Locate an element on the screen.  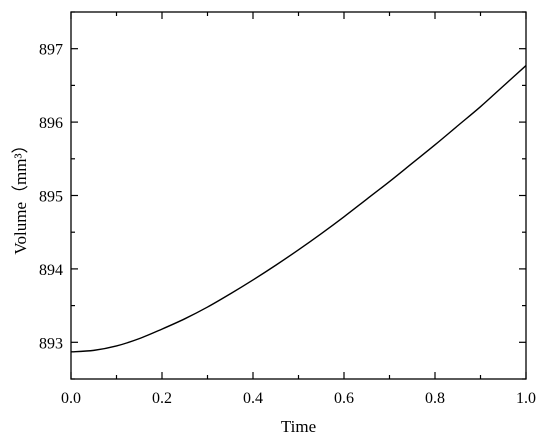
y-tick-label: 895 is located at coordinates (51, 197).